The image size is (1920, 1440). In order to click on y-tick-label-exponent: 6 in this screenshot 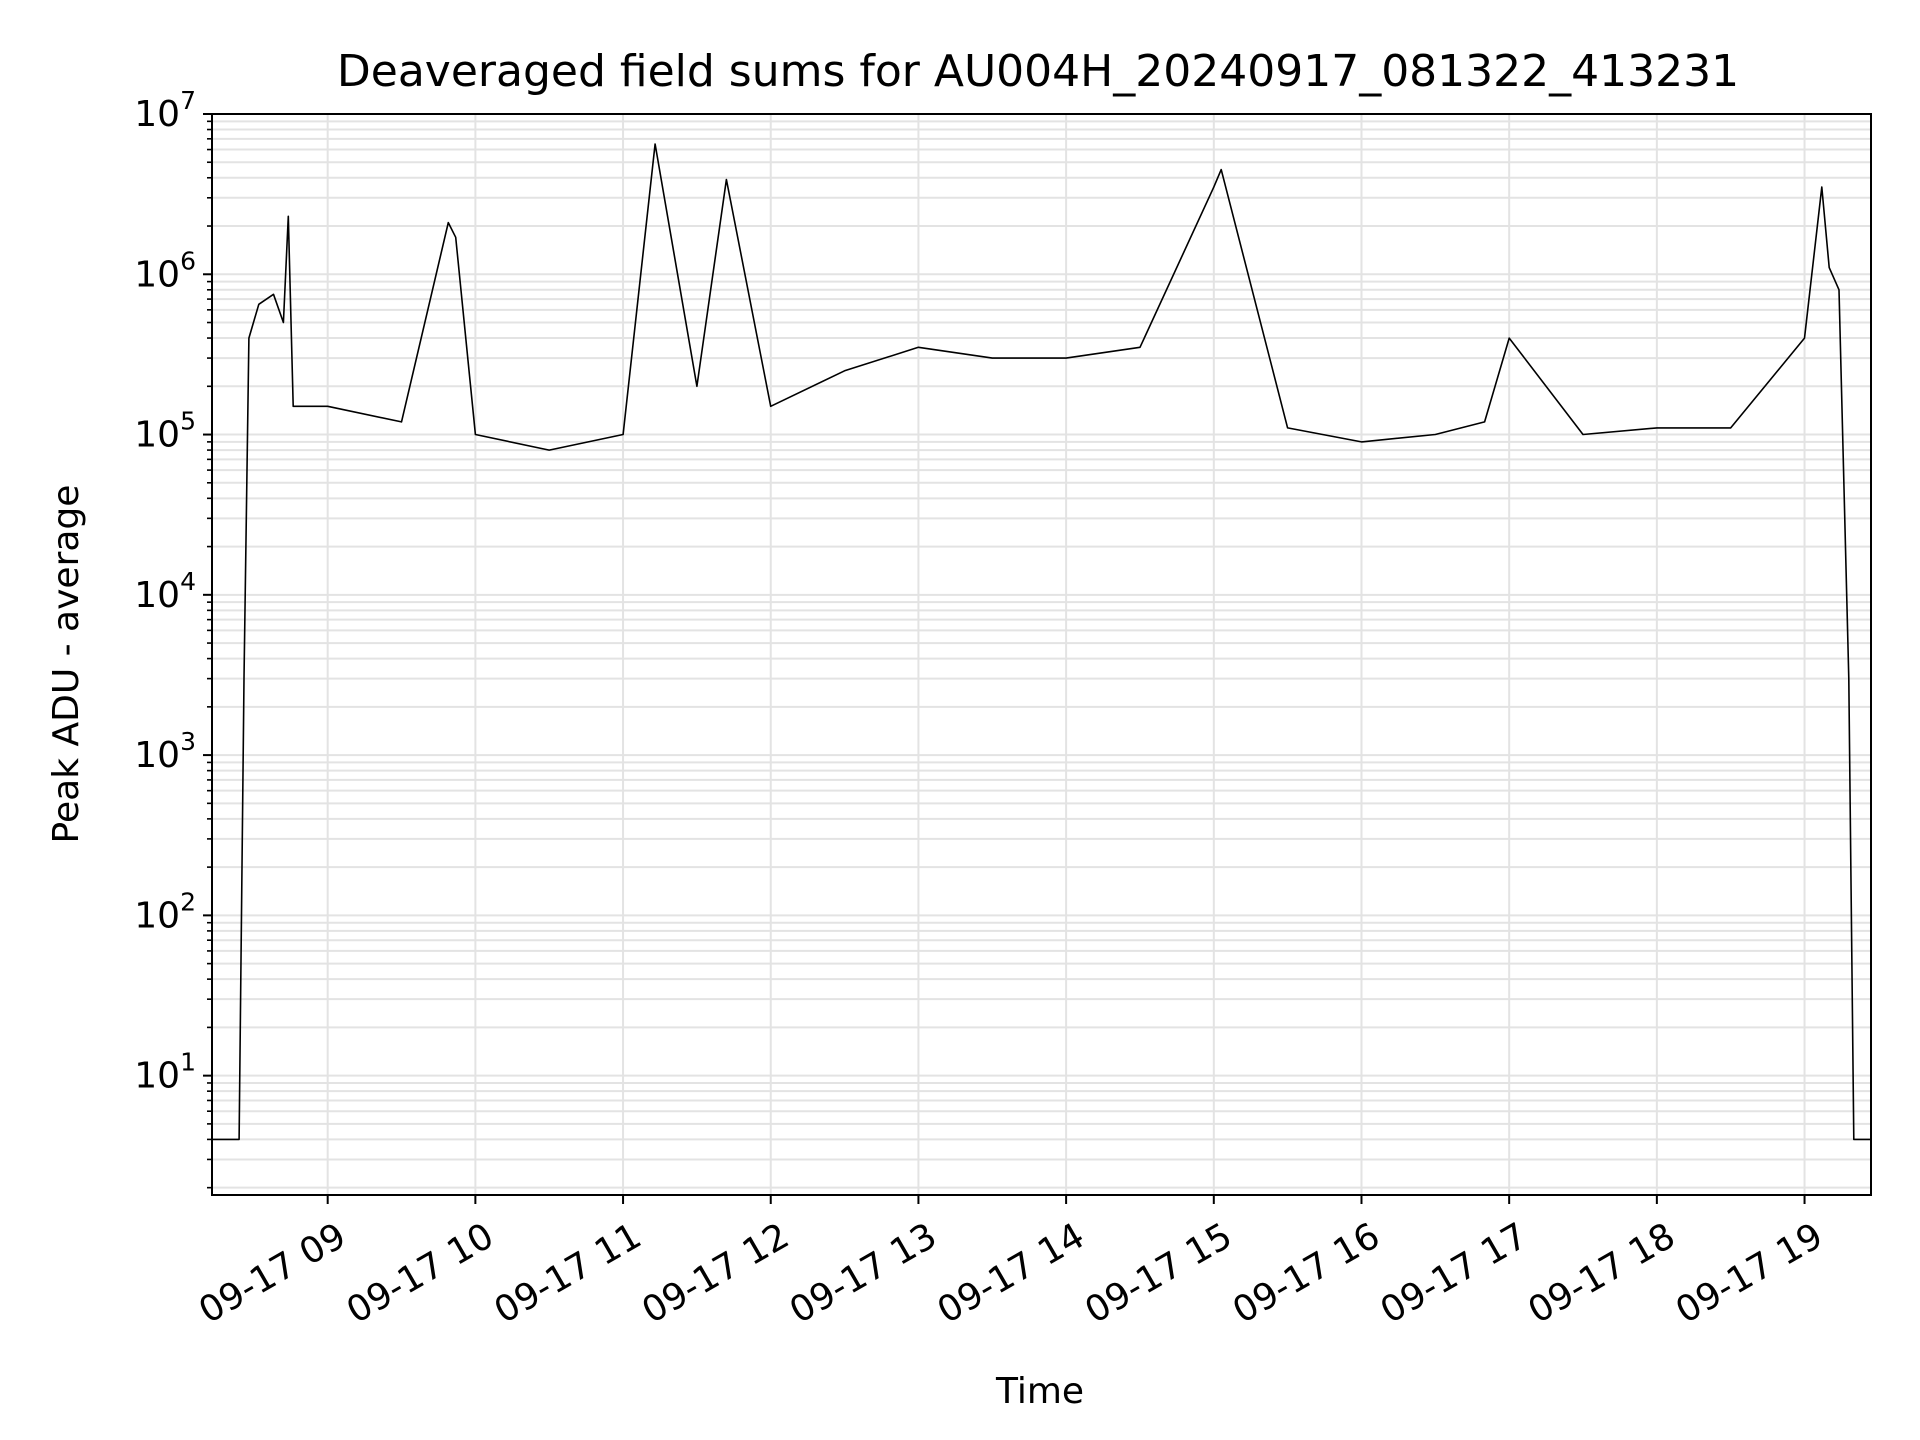, I will do `click(188, 260)`.